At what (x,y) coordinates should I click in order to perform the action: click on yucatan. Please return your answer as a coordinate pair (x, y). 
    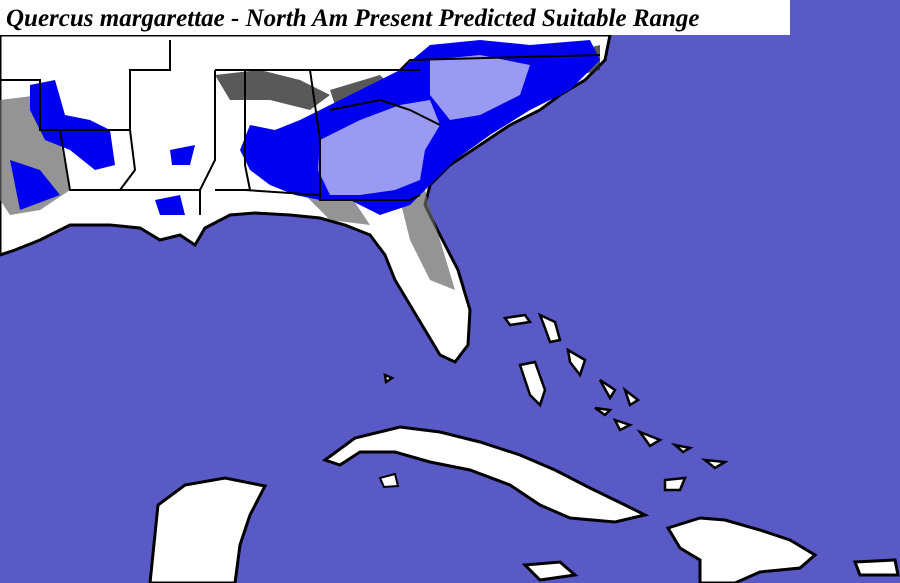
    Looking at the image, I should click on (208, 529).